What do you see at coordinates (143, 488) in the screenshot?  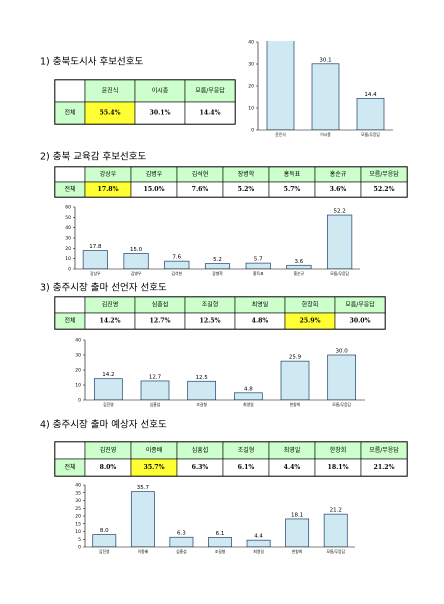 I see `data-label: 35.7` at bounding box center [143, 488].